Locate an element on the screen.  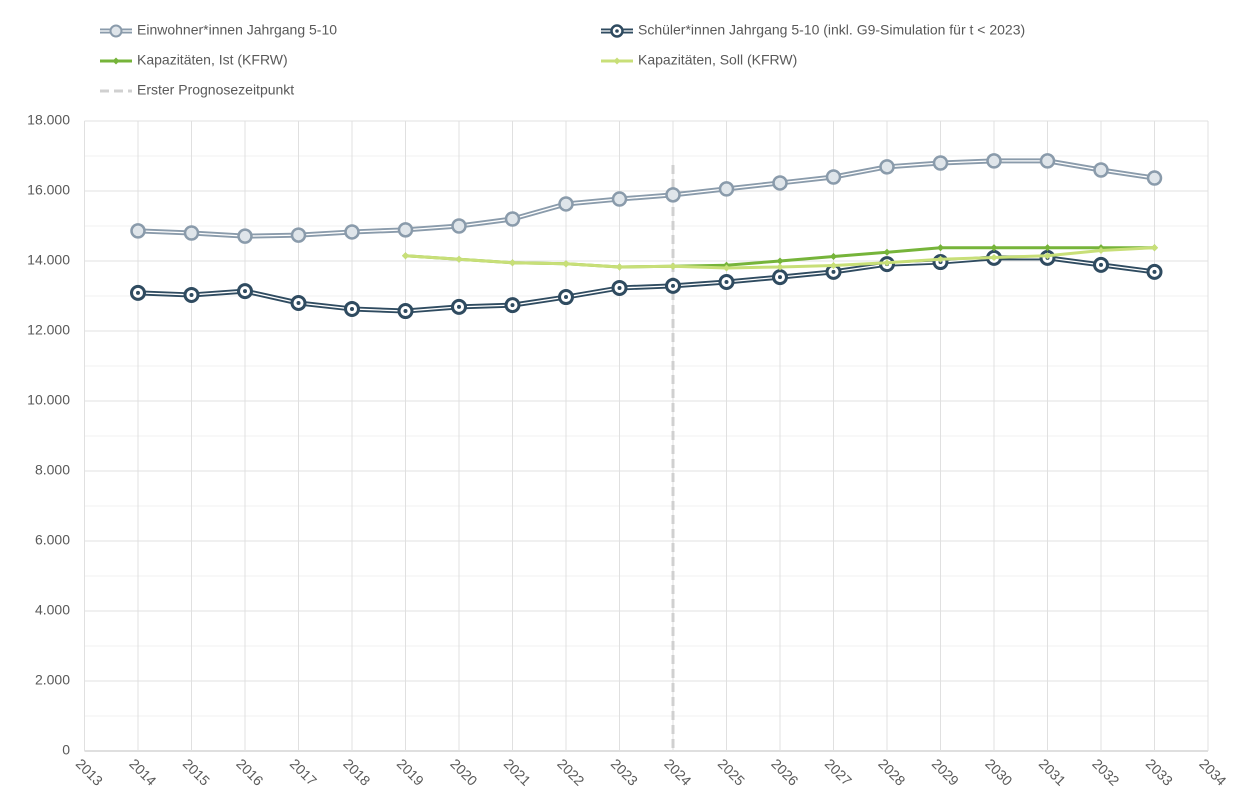
series-line-inner is located at coordinates (646, 198).